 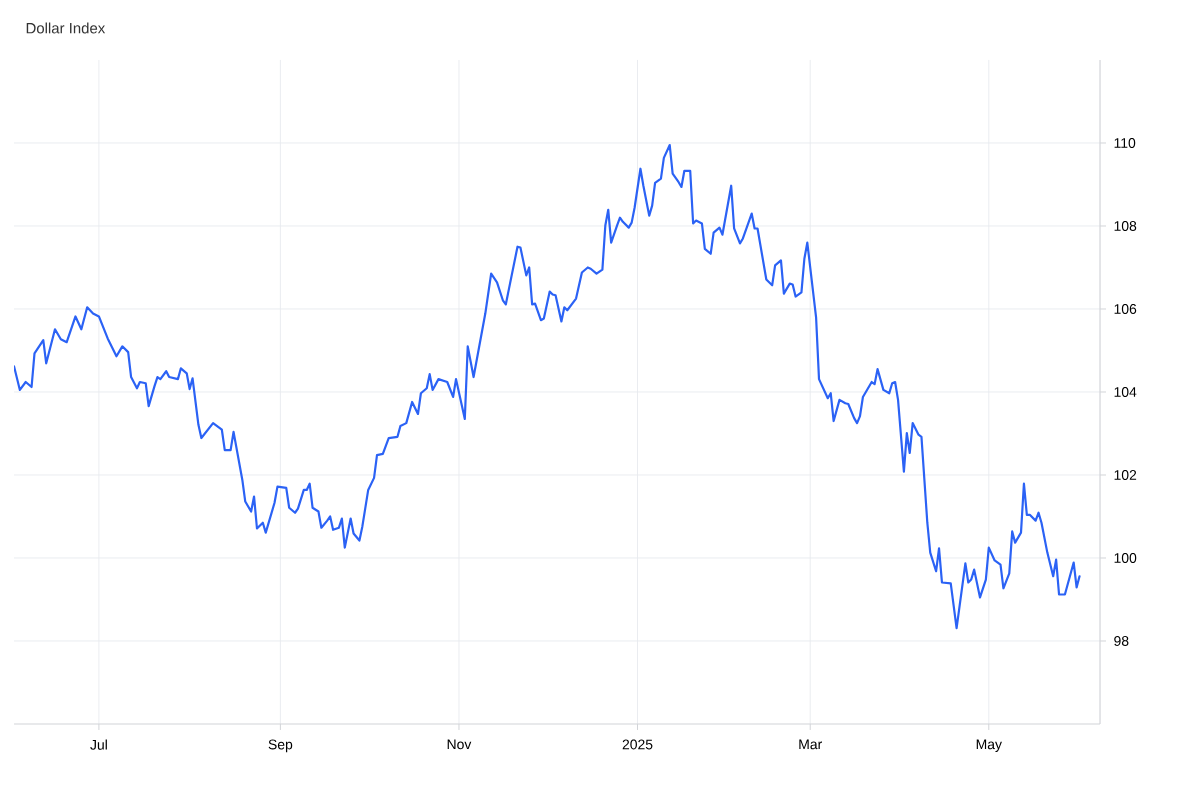 What do you see at coordinates (280, 746) in the screenshot?
I see `x-tick-label: Sep` at bounding box center [280, 746].